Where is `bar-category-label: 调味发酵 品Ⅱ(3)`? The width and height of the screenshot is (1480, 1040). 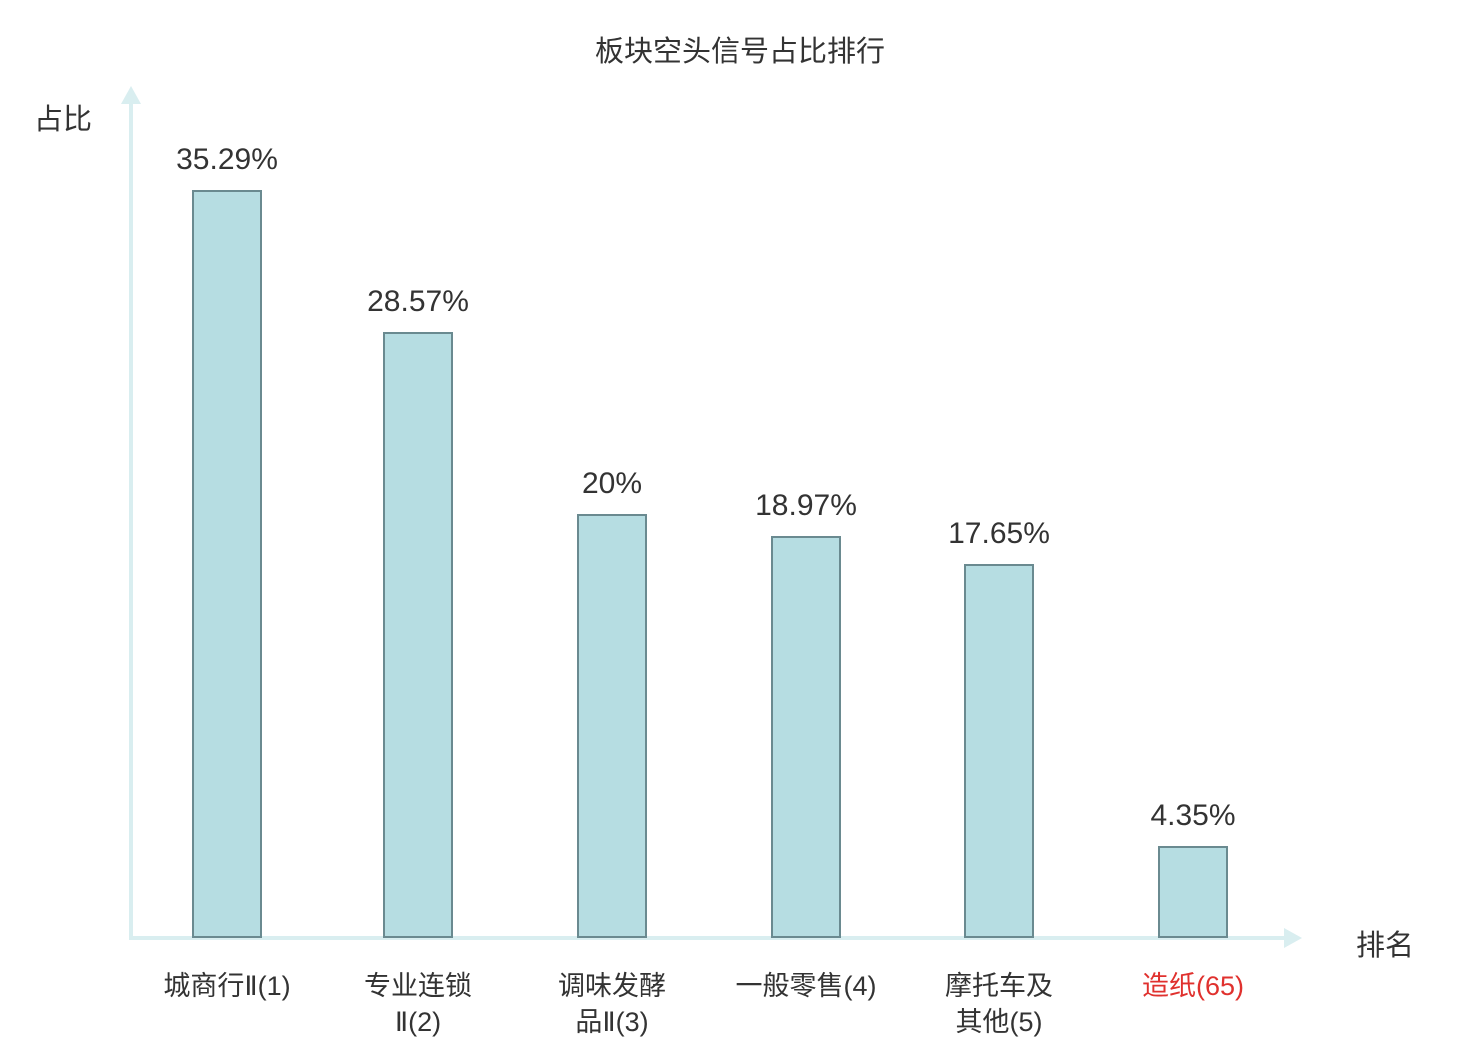
bar-category-label: 调味发酵 品Ⅱ(3) is located at coordinates (612, 1004).